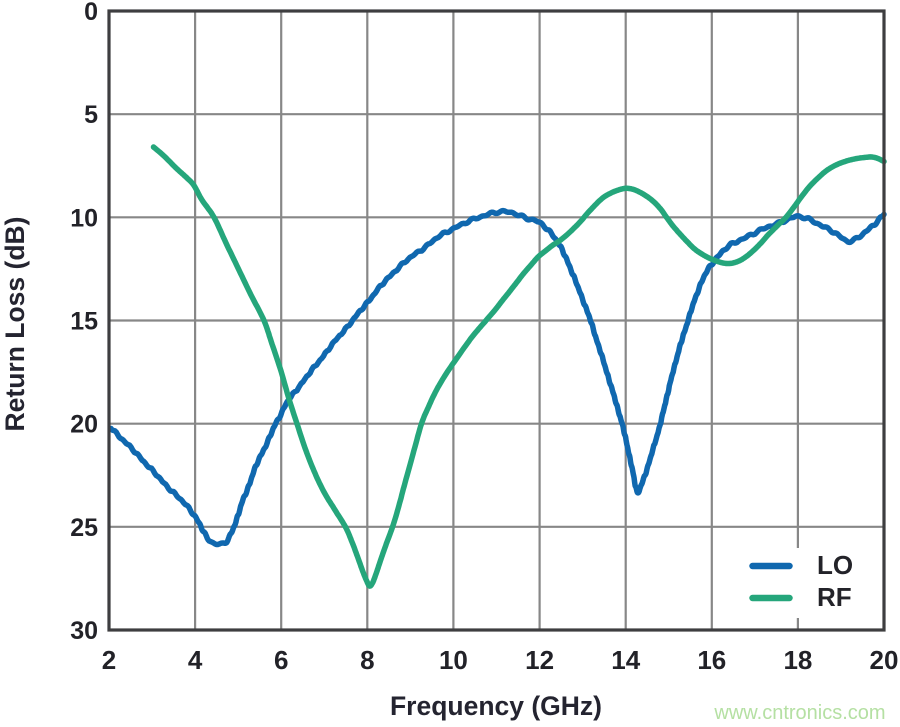 Image resolution: width=900 pixels, height=727 pixels. What do you see at coordinates (91, 13) in the screenshot?
I see `svg-text: 0` at bounding box center [91, 13].